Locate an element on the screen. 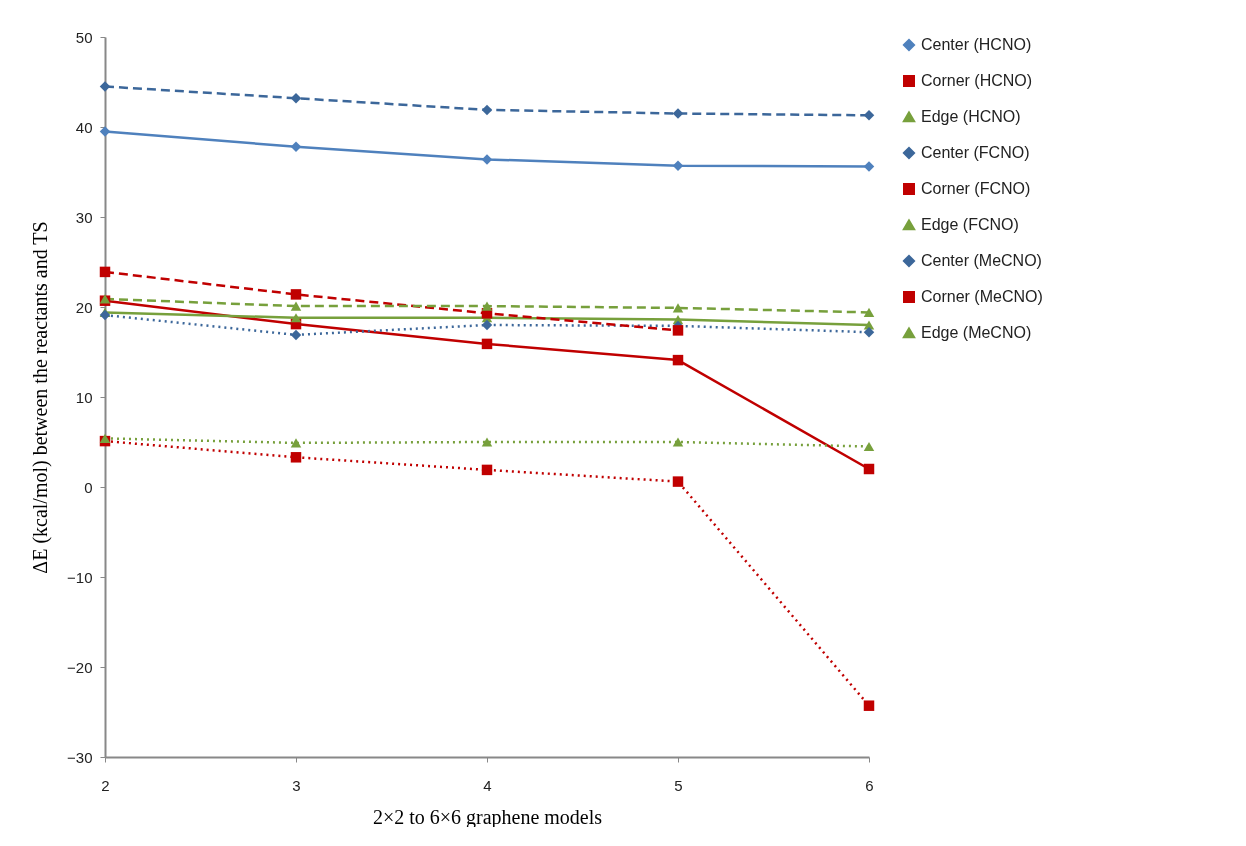  legend-label: Center (FCNO) is located at coordinates (975, 152).